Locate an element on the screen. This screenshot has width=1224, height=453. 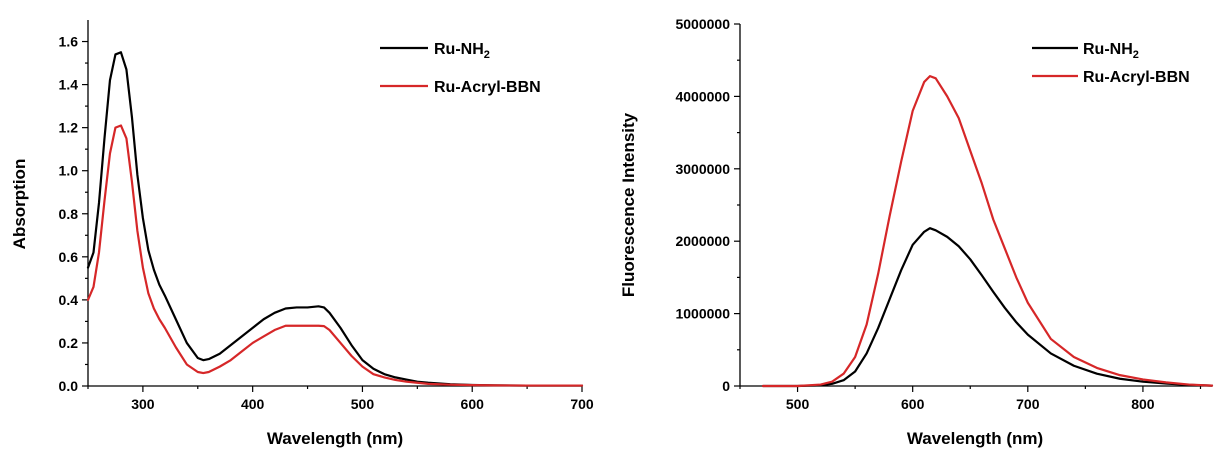
absorption-y-tick-label: 0.6 is located at coordinates (69, 257).